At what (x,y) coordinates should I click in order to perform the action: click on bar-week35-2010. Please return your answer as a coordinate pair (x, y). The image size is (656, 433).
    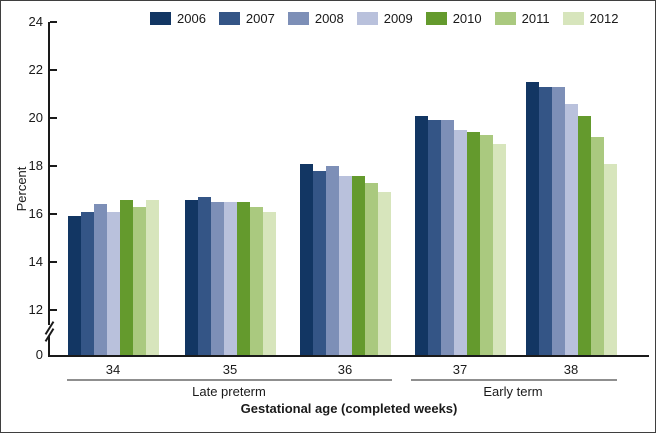
    Looking at the image, I should click on (243, 278).